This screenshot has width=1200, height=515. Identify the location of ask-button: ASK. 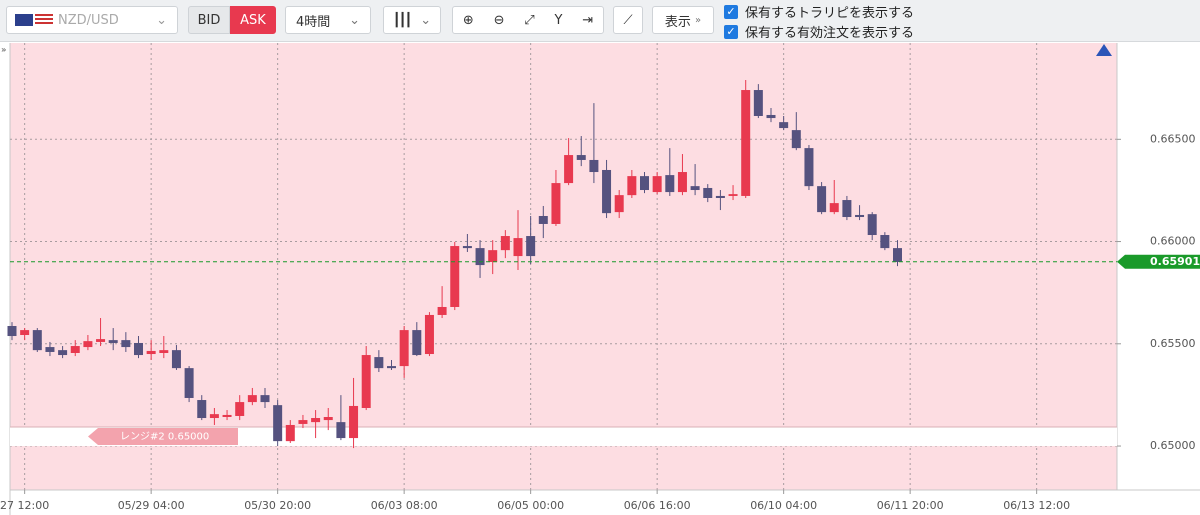
(253, 20).